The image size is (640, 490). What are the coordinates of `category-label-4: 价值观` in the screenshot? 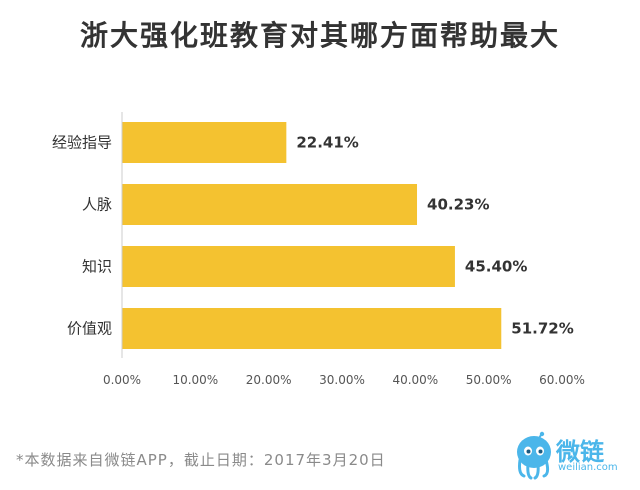 It's located at (89, 329).